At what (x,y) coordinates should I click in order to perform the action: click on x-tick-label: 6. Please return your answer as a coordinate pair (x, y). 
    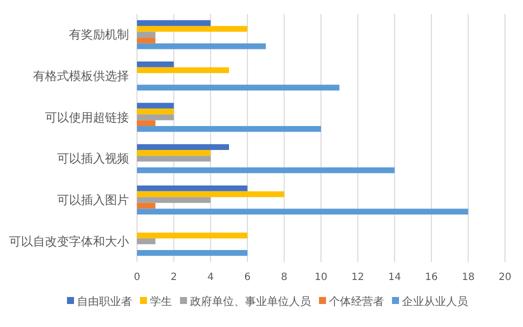
    Looking at the image, I should click on (247, 277).